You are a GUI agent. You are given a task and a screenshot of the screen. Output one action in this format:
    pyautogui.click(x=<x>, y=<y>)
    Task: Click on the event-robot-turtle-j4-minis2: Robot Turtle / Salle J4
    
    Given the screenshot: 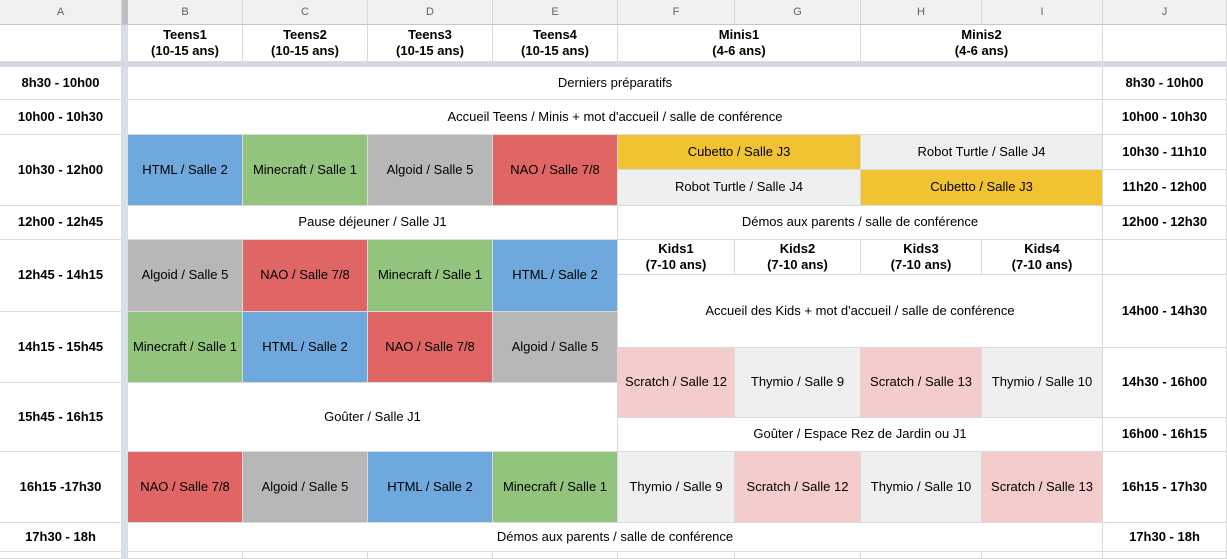 What is the action you would take?
    pyautogui.click(x=982, y=152)
    